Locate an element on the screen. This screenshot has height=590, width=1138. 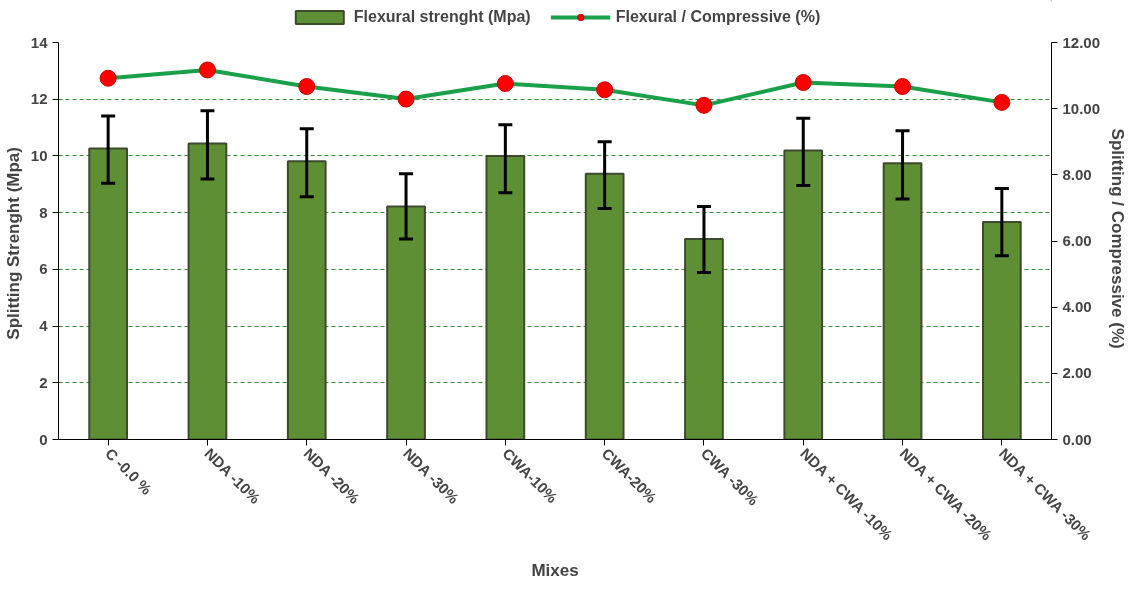
y2-tick-label: 0.00 is located at coordinates (1077, 439).